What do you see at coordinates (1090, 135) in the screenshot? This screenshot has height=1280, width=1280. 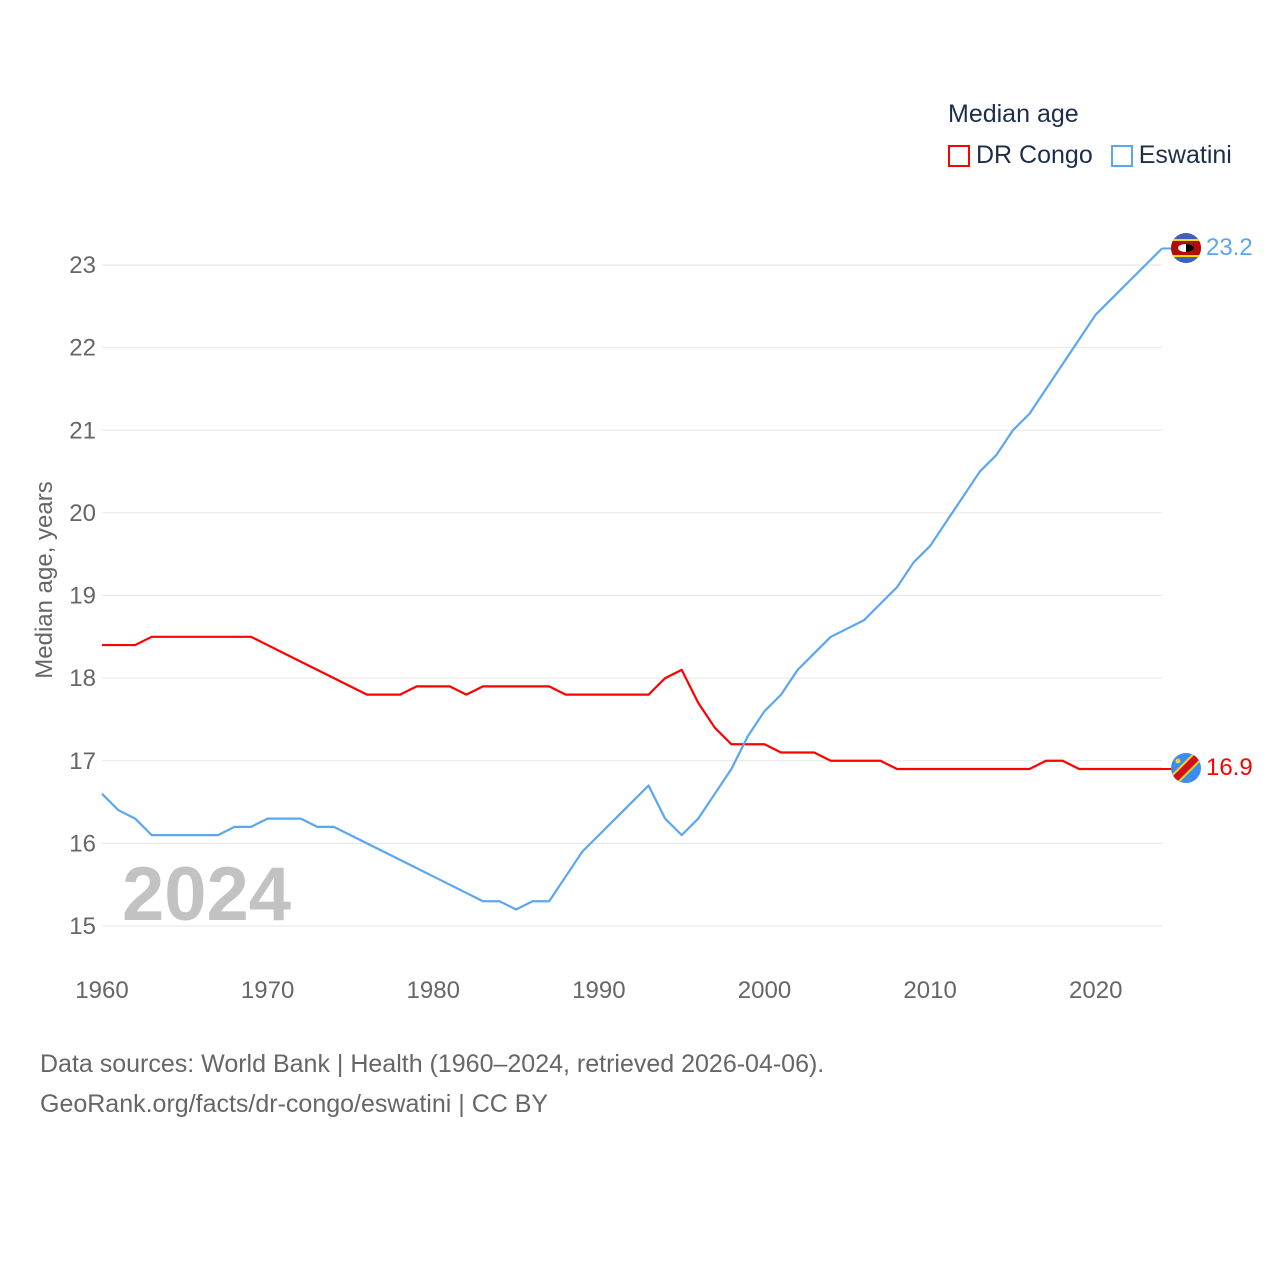 I see `legend: Median age DR Congo Eswatini` at bounding box center [1090, 135].